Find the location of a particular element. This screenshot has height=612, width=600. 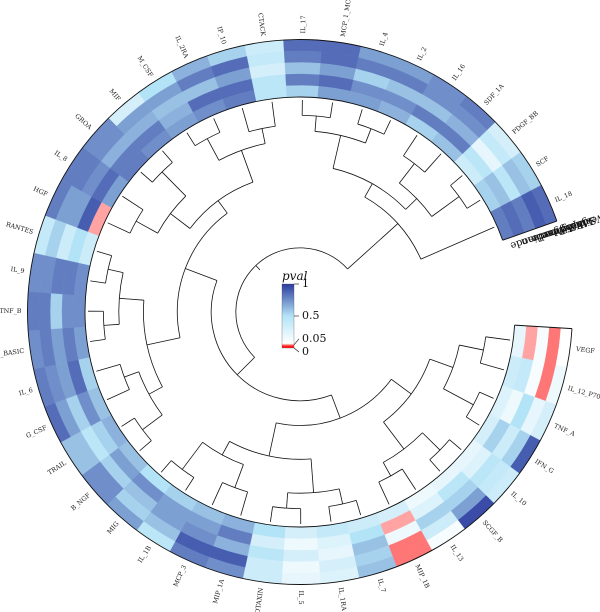

legend: pval 1 0.5 0.050 is located at coordinates (304, 313).